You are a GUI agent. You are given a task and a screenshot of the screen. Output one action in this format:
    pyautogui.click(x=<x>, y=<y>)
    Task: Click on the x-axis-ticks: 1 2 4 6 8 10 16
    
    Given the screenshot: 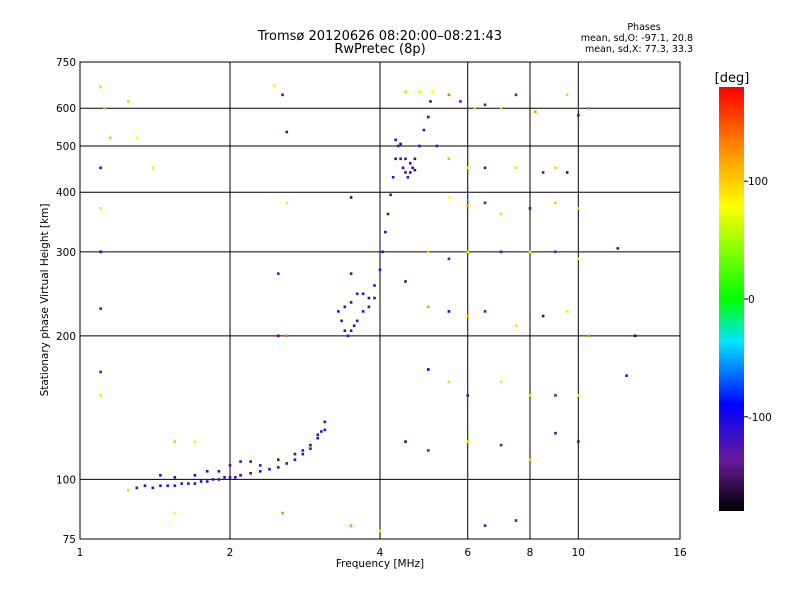 What is the action you would take?
    pyautogui.click(x=382, y=553)
    